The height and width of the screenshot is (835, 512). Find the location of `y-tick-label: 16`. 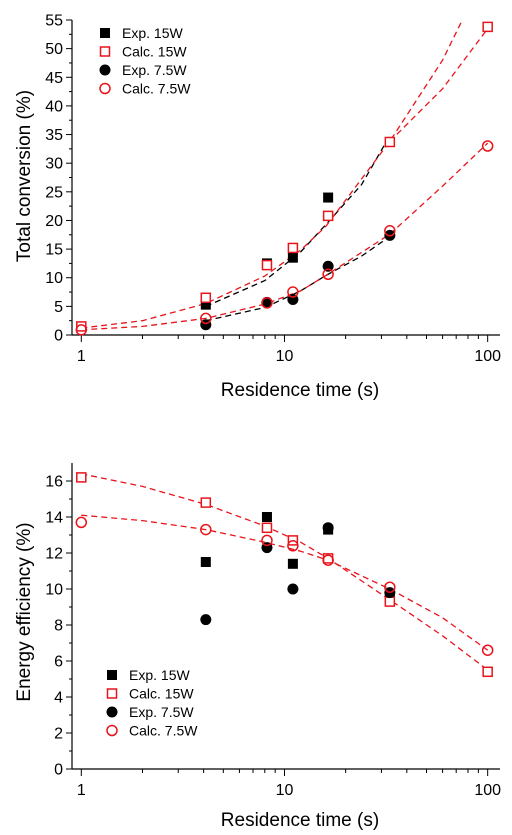

y-tick-label: 16 is located at coordinates (54, 482).